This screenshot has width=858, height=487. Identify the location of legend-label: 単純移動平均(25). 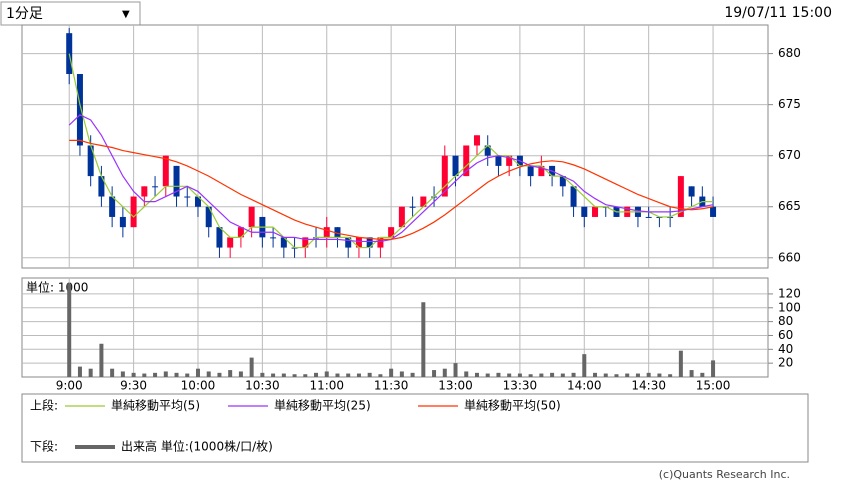
(322, 406).